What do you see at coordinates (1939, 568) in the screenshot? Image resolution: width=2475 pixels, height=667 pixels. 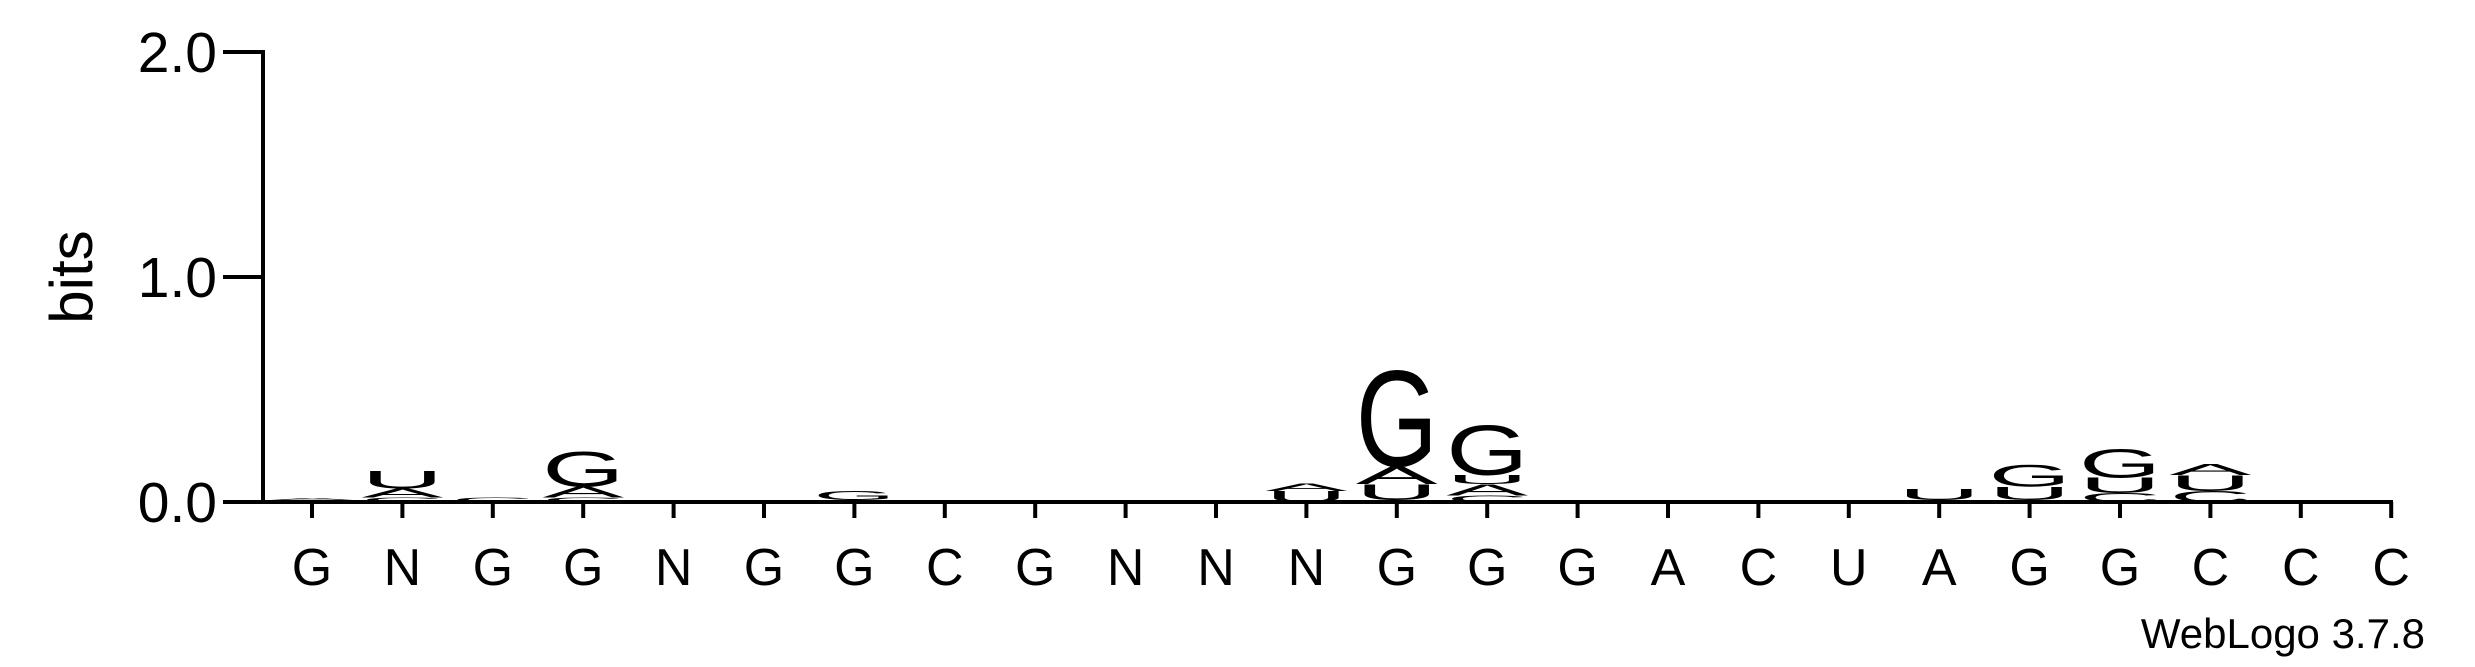 I see `x-tick-label: A` at bounding box center [1939, 568].